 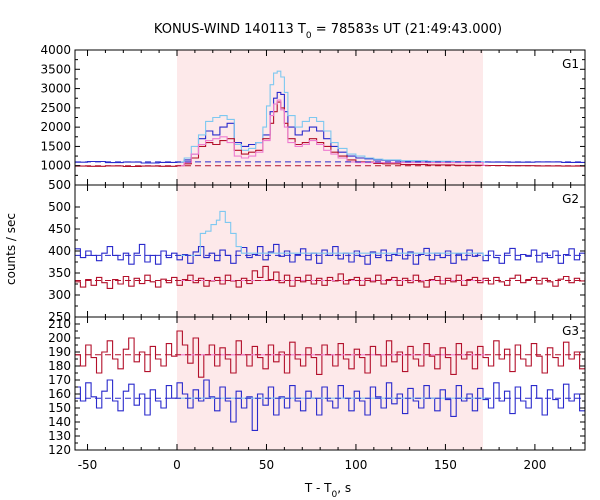 What do you see at coordinates (59, 295) in the screenshot?
I see `y-tick-label: 300` at bounding box center [59, 295].